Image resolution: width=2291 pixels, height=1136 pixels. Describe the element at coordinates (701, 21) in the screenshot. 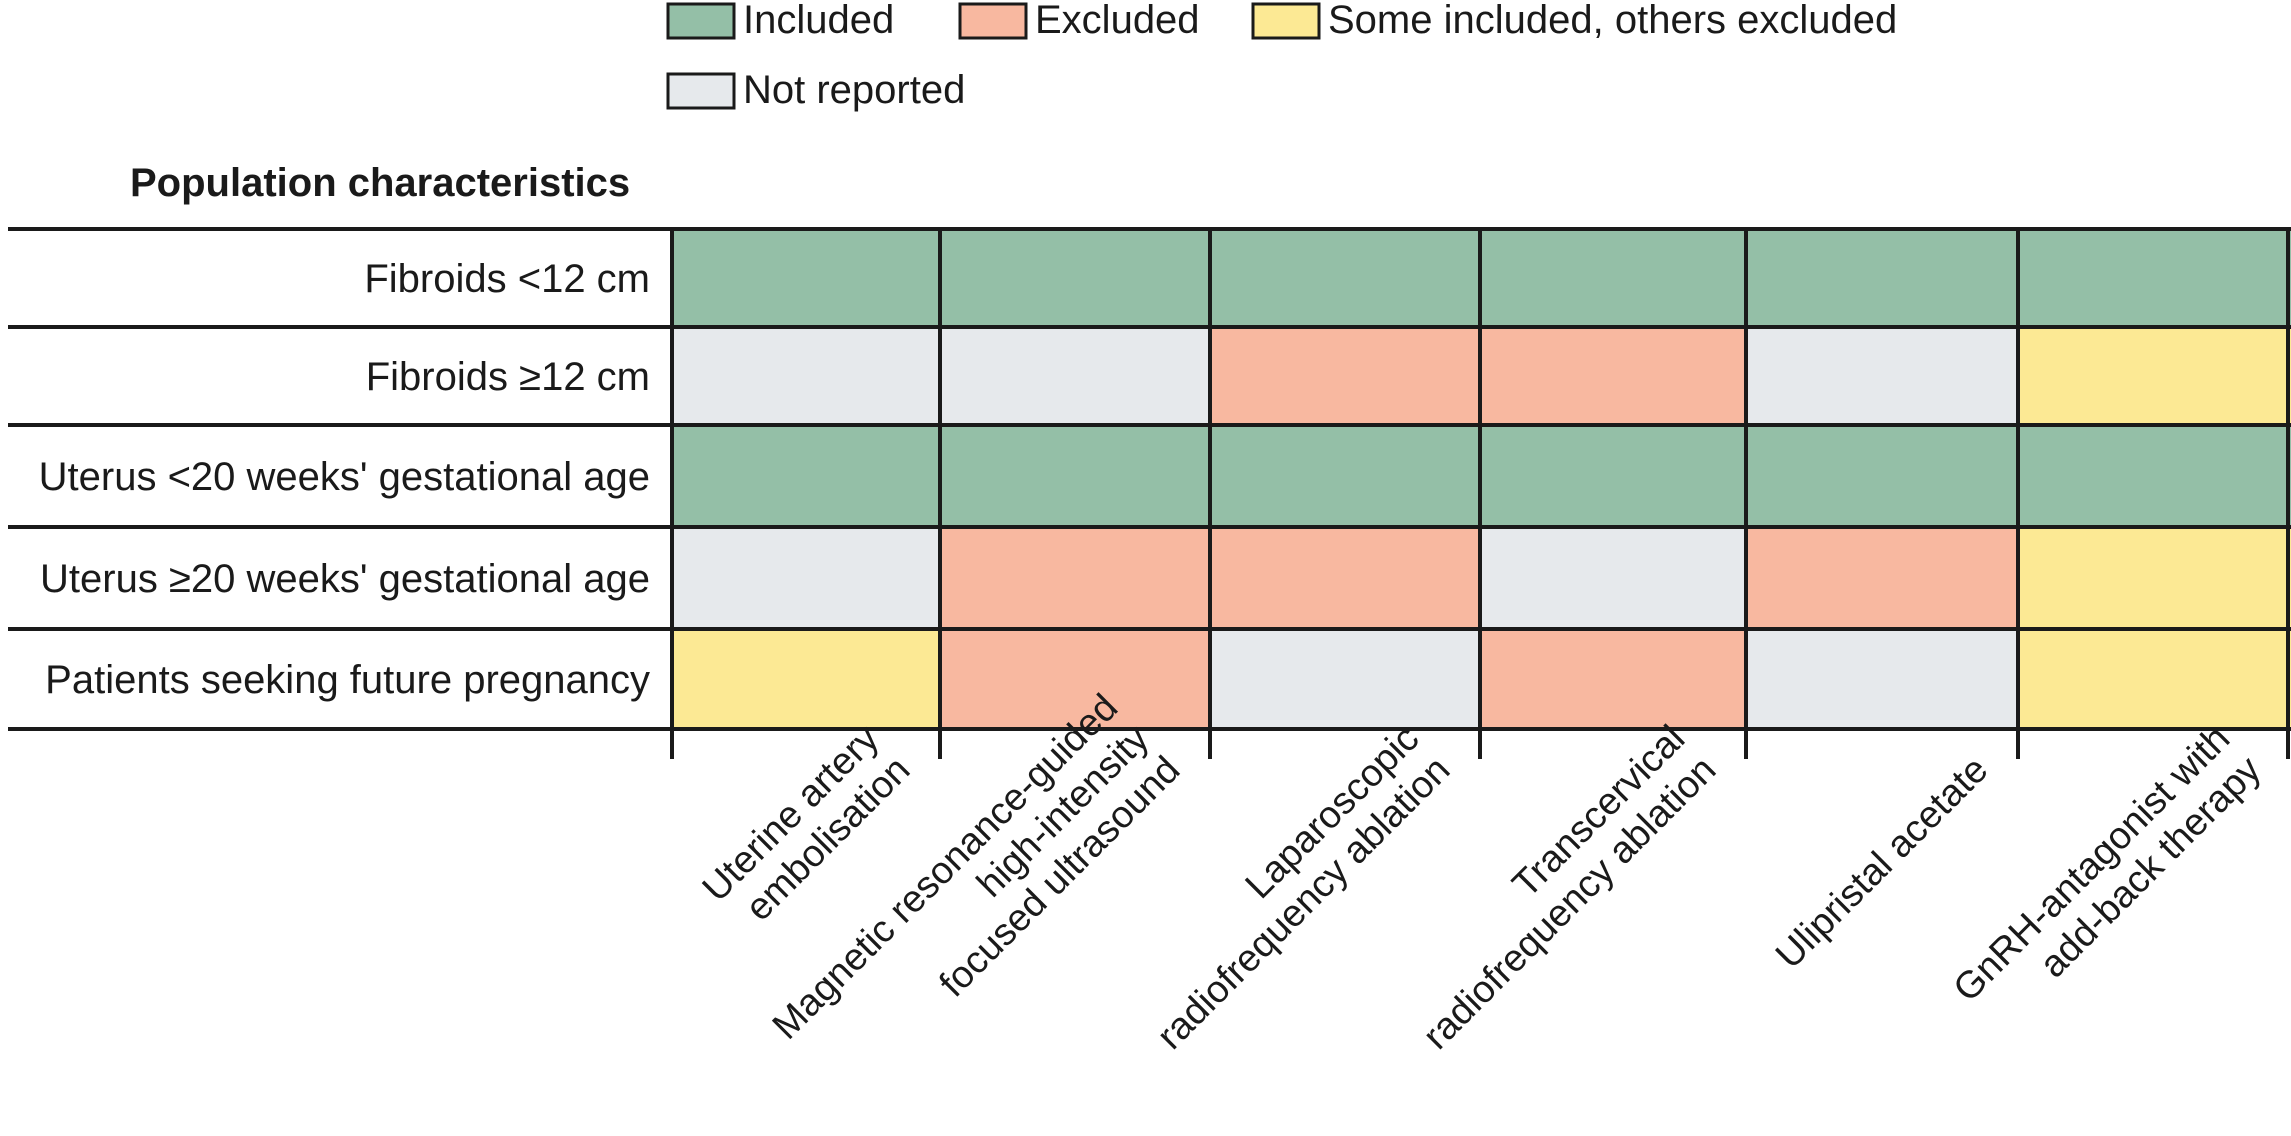

I see `legend-swatch-included` at that location.